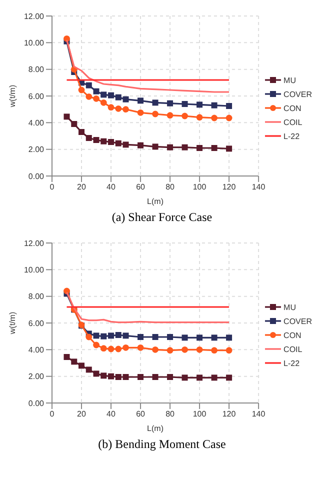 This screenshot has height=485, width=324. Describe the element at coordinates (12, 324) in the screenshot. I see `y-axis-title: w(t/m)` at that location.